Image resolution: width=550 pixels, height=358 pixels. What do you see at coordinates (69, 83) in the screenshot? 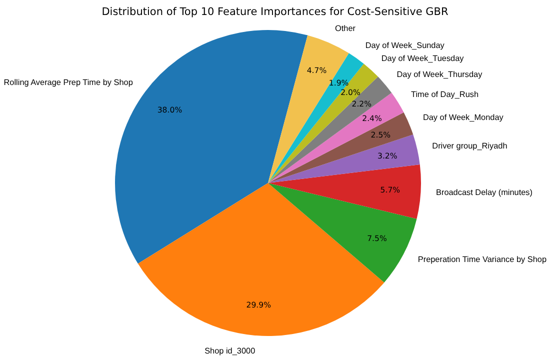
I see `slice-label: Rolling Average Prep Time by Shop` at bounding box center [69, 83].